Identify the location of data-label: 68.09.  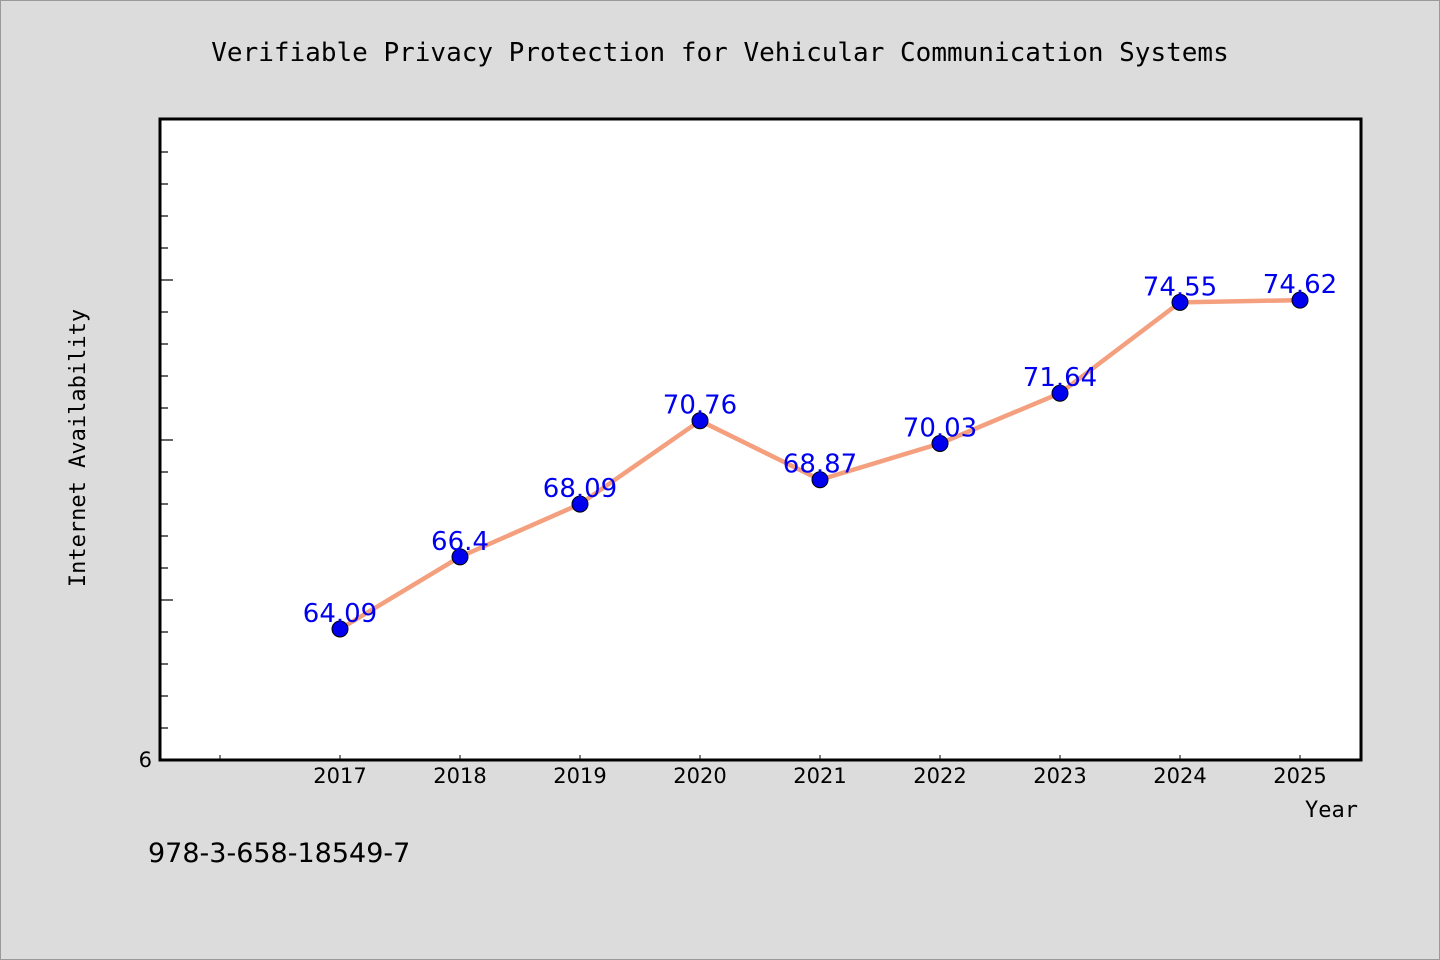
(580, 489).